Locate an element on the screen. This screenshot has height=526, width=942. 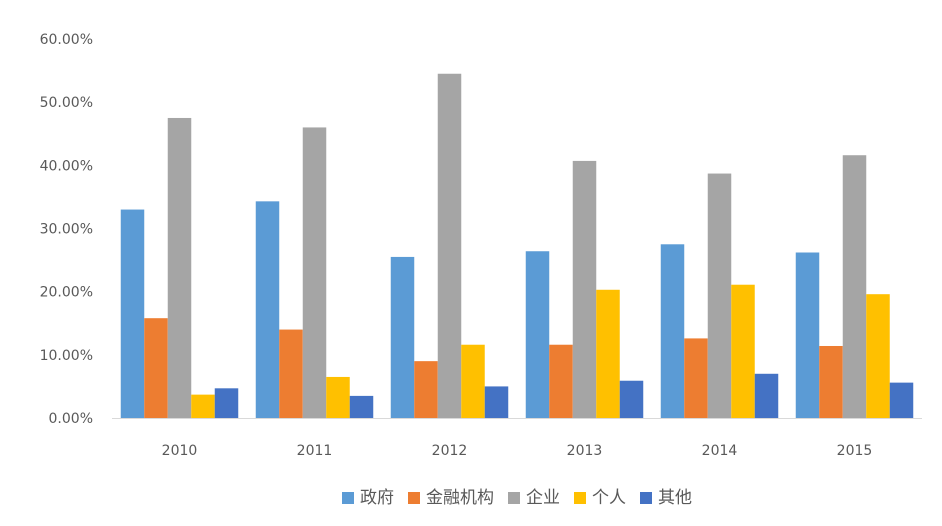
x-tick-label: 2011 is located at coordinates (315, 451).